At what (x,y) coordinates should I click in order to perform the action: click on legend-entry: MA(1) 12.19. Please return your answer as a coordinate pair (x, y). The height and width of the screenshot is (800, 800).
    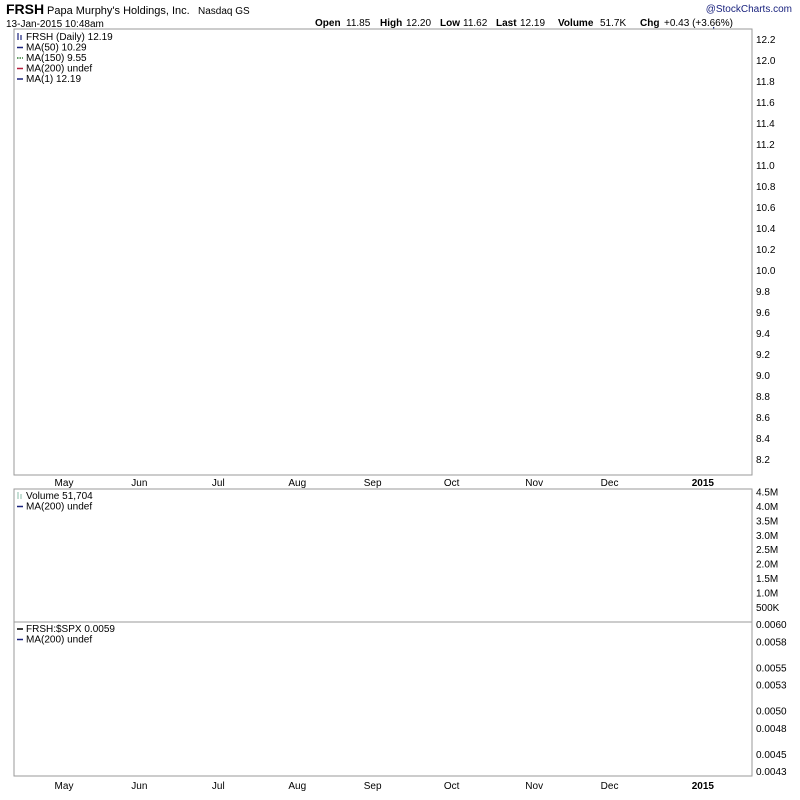
    Looking at the image, I should click on (49, 79).